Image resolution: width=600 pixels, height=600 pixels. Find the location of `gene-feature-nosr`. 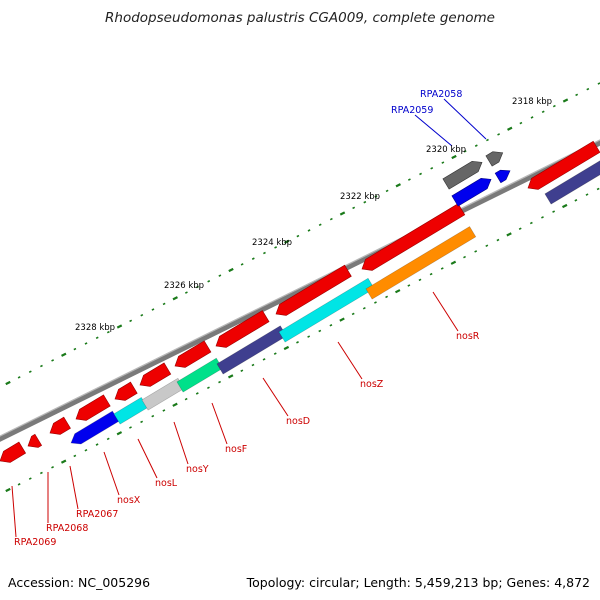

gene-feature-nosr is located at coordinates (421, 263).